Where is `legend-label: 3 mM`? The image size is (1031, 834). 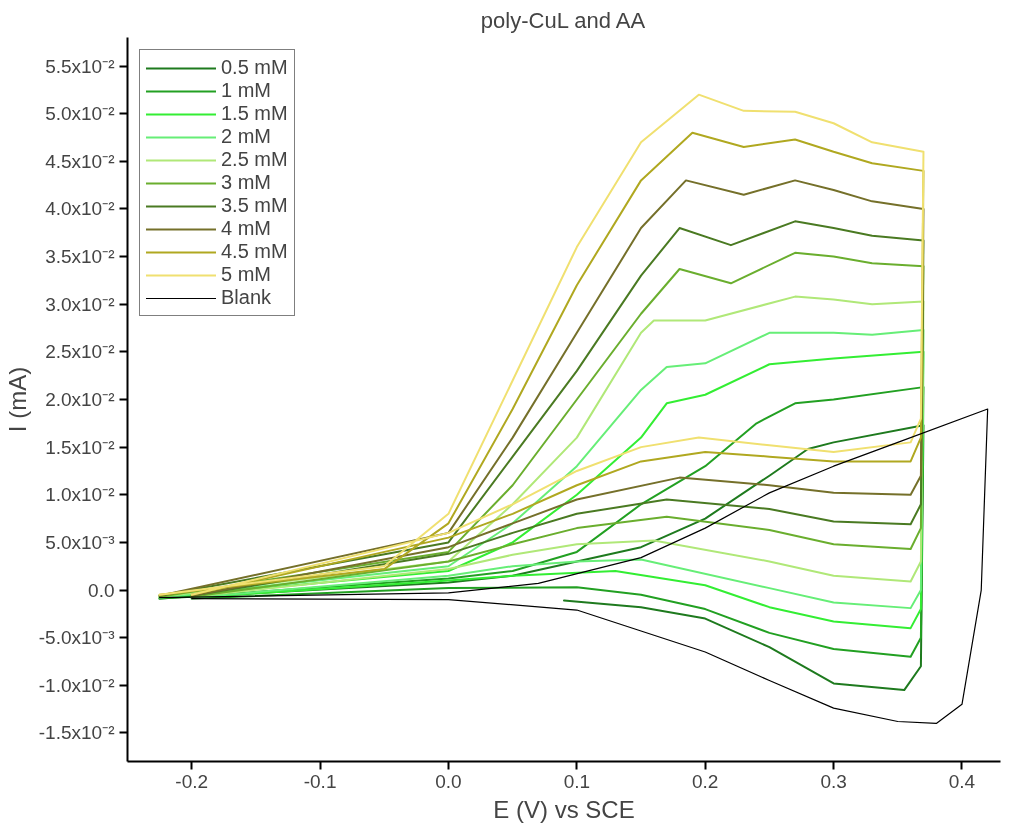
legend-label: 3 mM is located at coordinates (246, 182).